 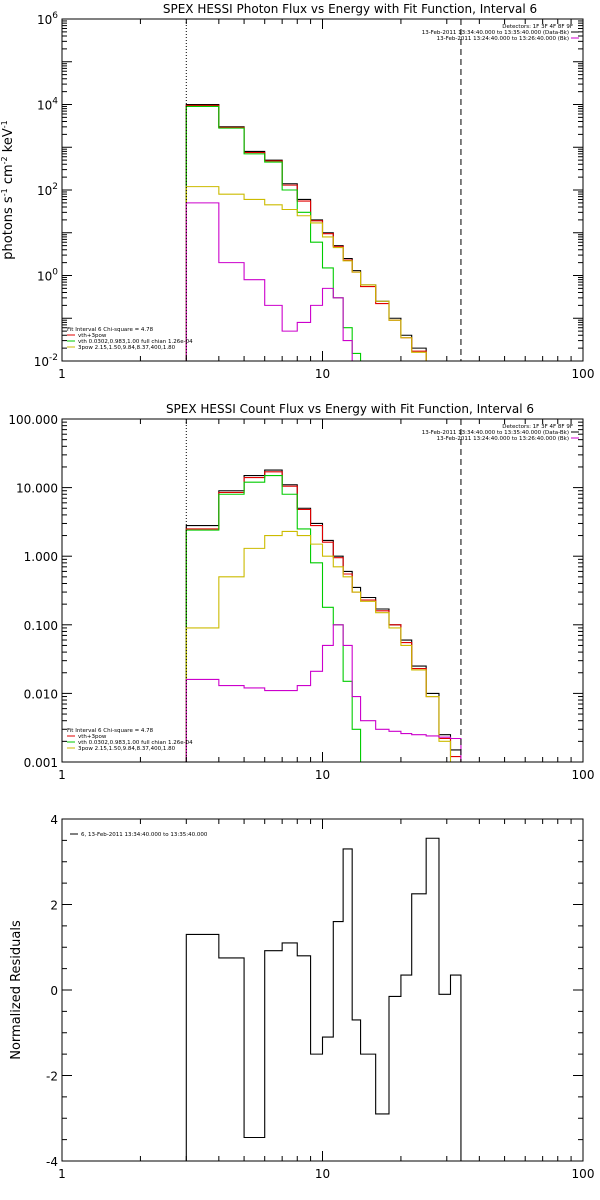 I want to click on count-series-vth, so click(x=323, y=618).